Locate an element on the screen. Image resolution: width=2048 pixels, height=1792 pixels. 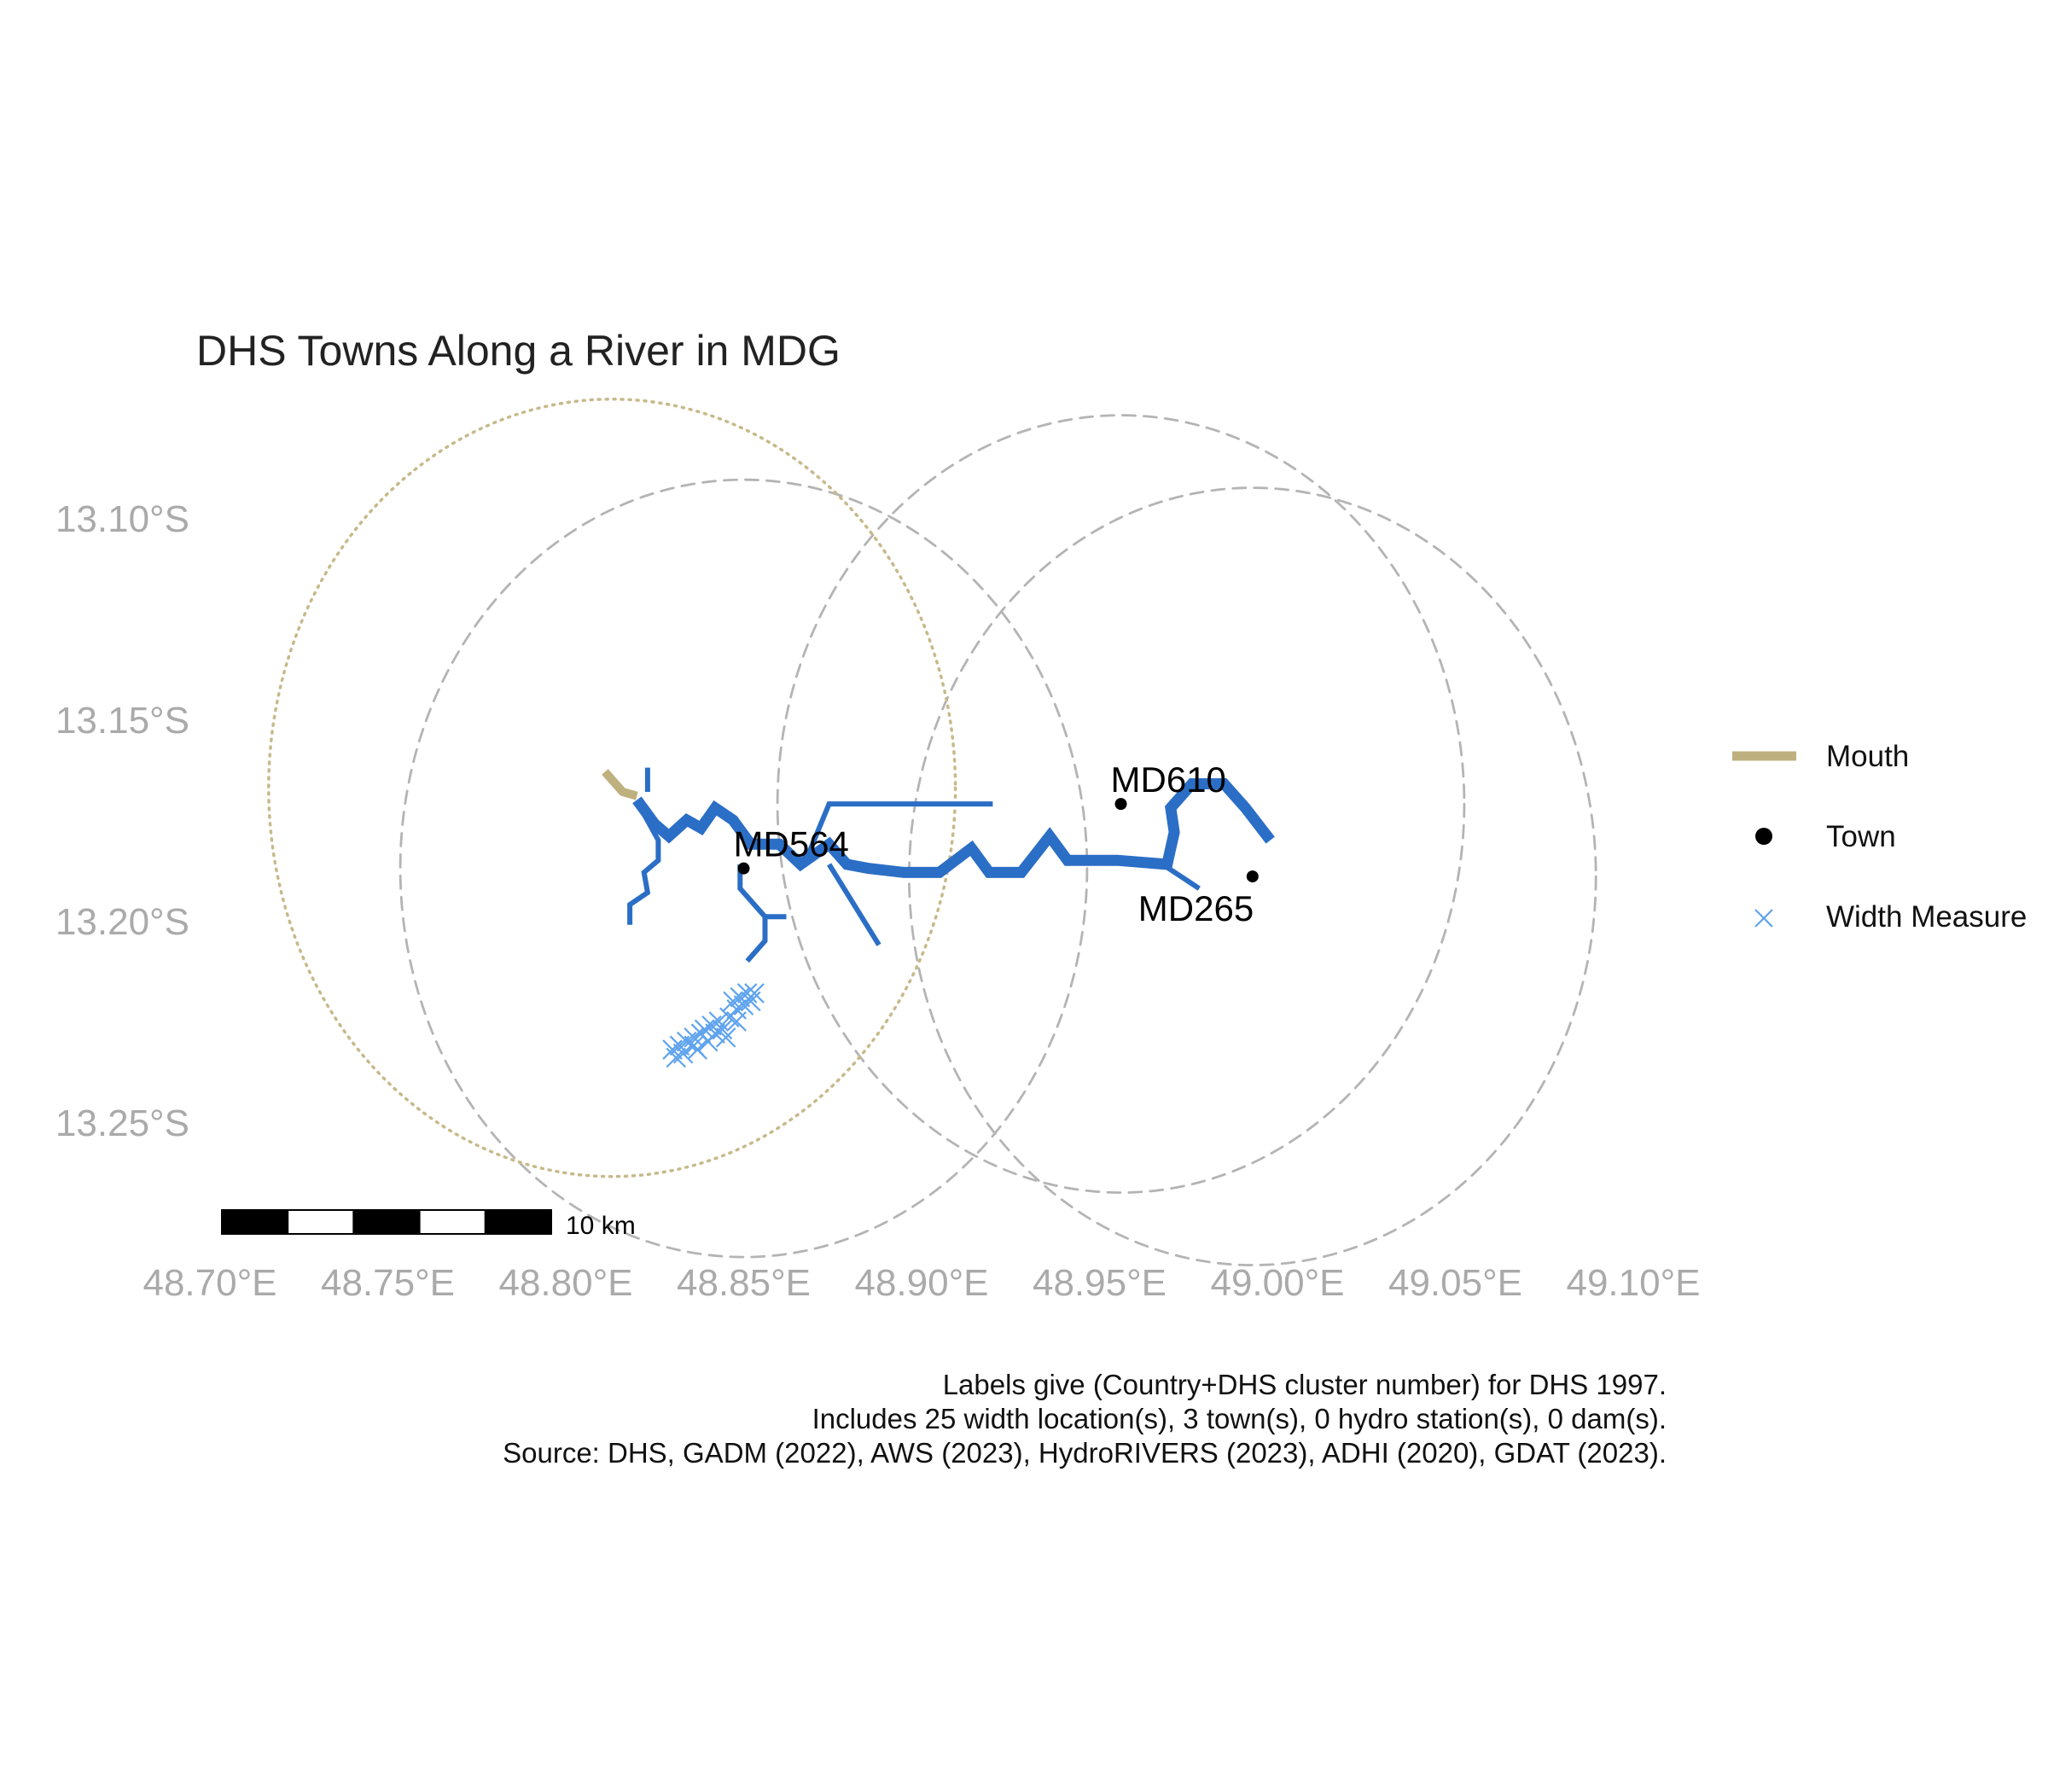
x-tick-label: 49.00°E is located at coordinates (1277, 1283).